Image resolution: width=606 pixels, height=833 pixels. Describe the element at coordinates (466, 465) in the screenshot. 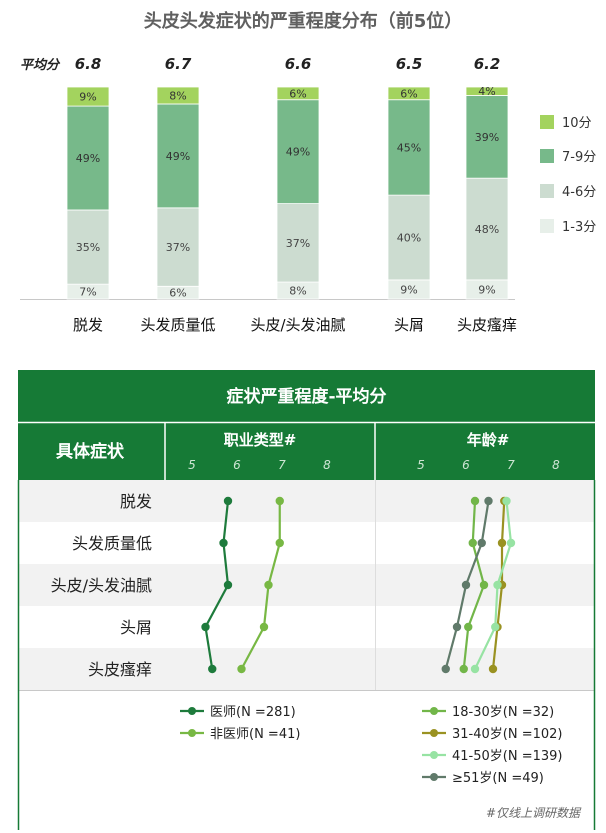

I see `x-tick-label: 6` at that location.